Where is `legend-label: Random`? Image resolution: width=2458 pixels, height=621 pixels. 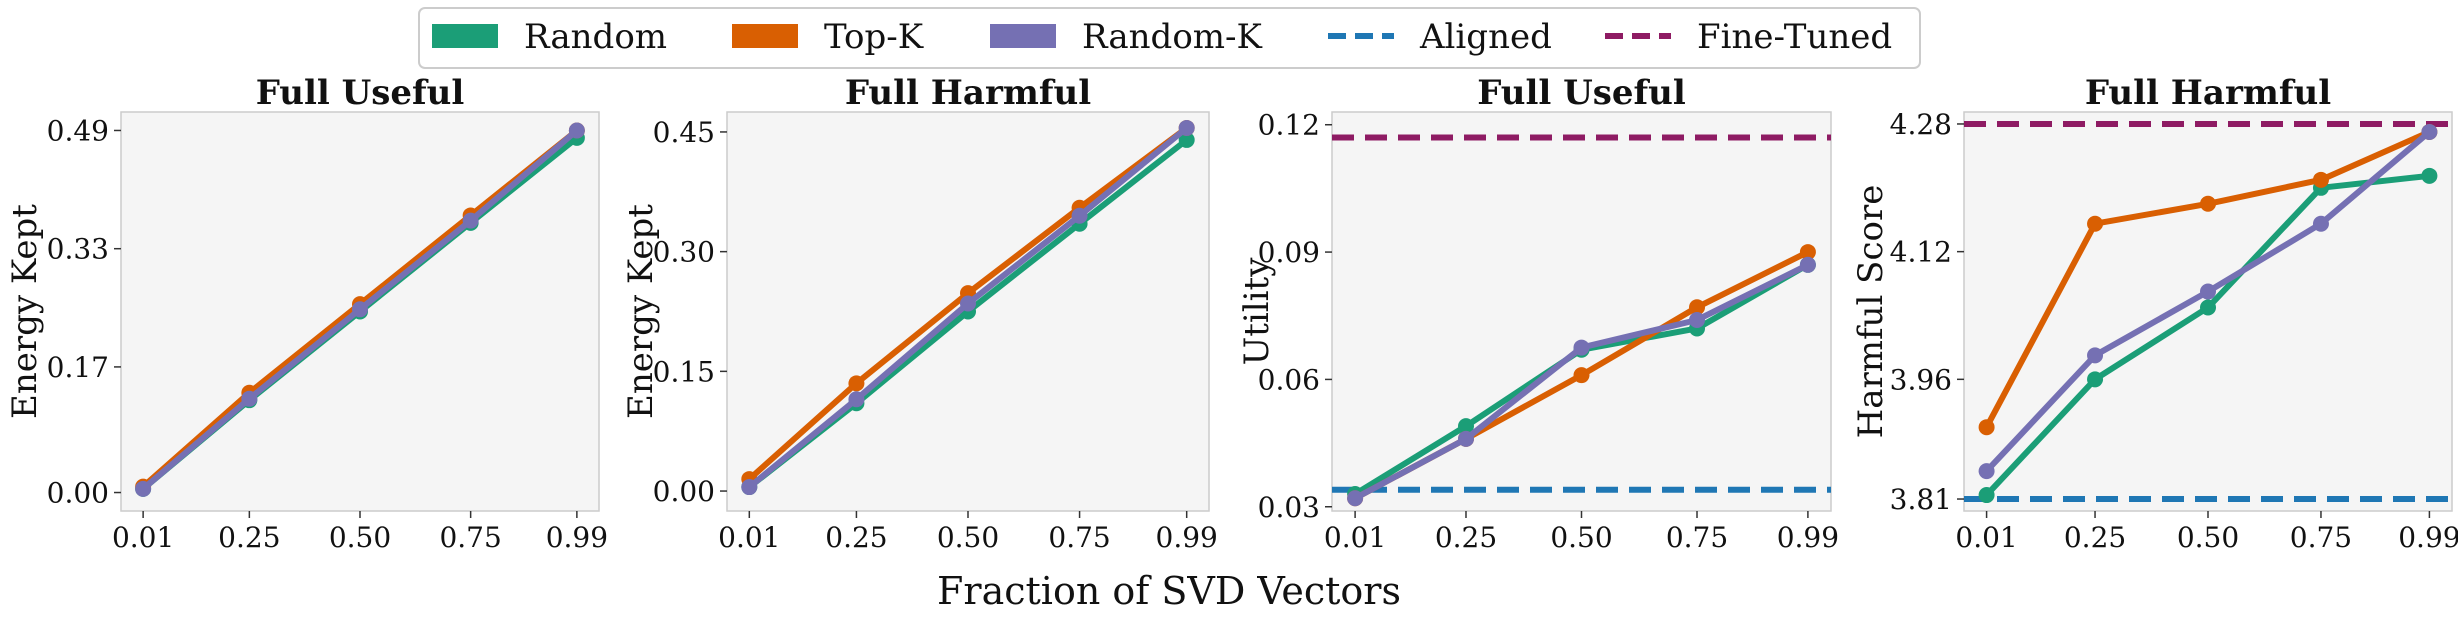
legend-label: Random is located at coordinates (595, 37).